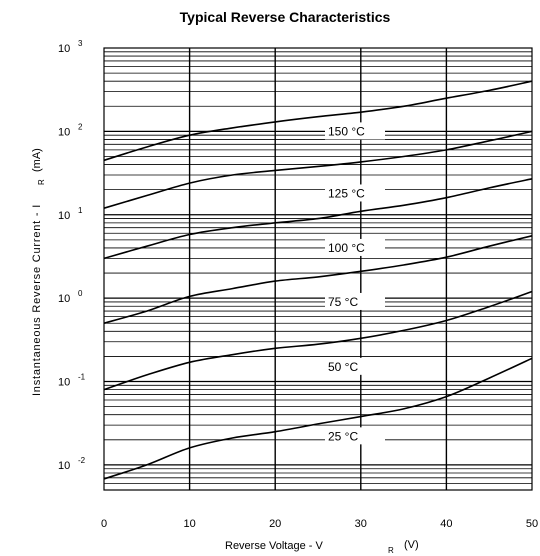 The width and height of the screenshot is (540, 556). Describe the element at coordinates (346, 131) in the screenshot. I see `curve-label-1: 150 °C` at that location.